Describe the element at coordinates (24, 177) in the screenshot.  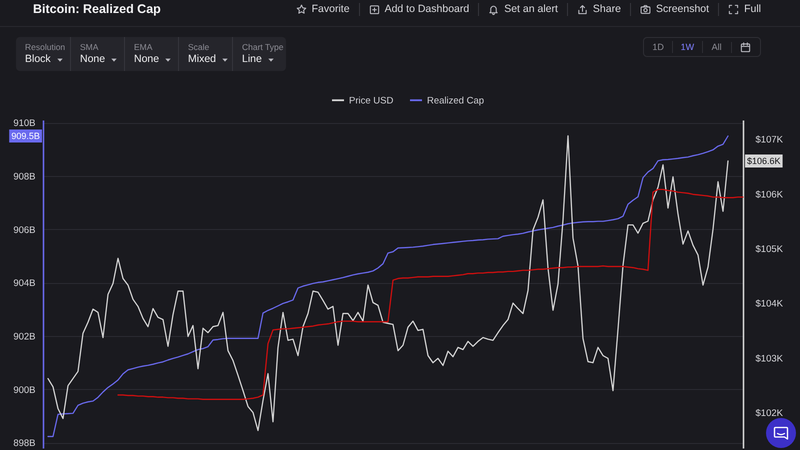
I see `y-tick-label: 908B` at that location.